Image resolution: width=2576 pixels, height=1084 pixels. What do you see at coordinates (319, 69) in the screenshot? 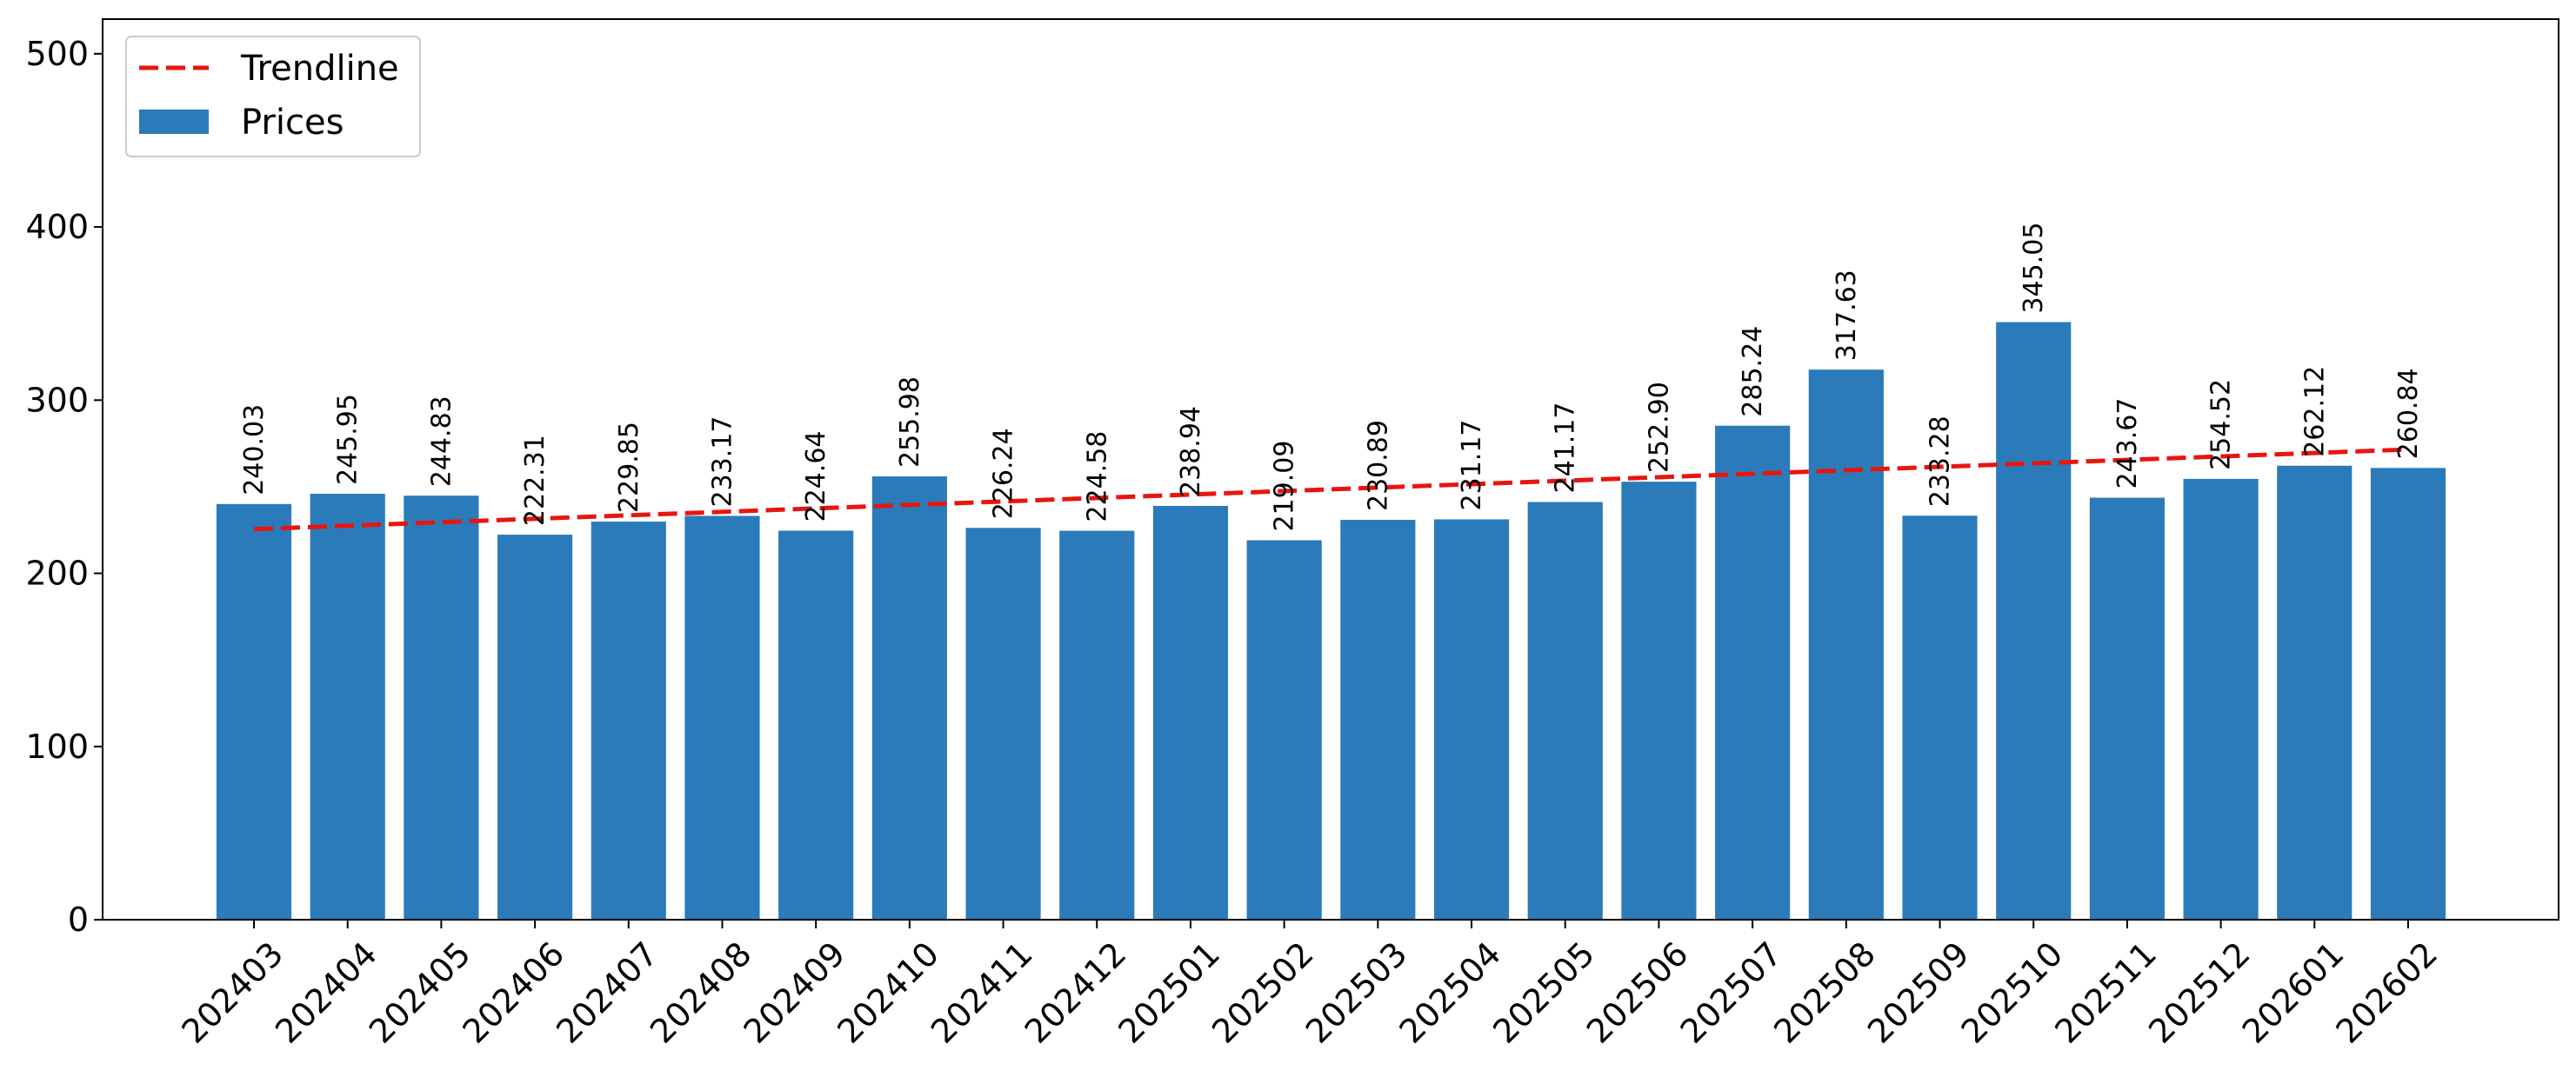
I see `legend-label-trendline: Trendline` at bounding box center [319, 69].